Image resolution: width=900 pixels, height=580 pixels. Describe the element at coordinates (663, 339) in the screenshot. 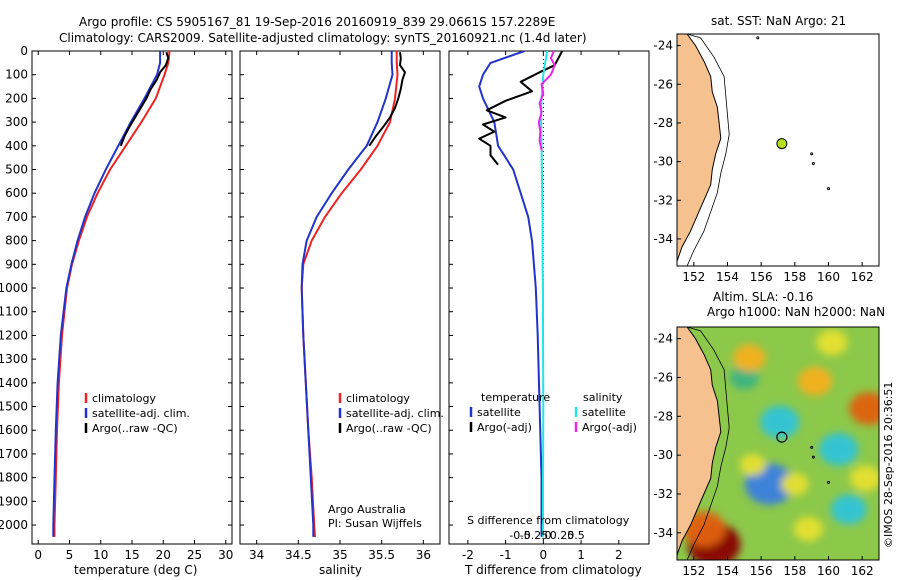

I see `sla-map-ytick-label-0: -24` at that location.